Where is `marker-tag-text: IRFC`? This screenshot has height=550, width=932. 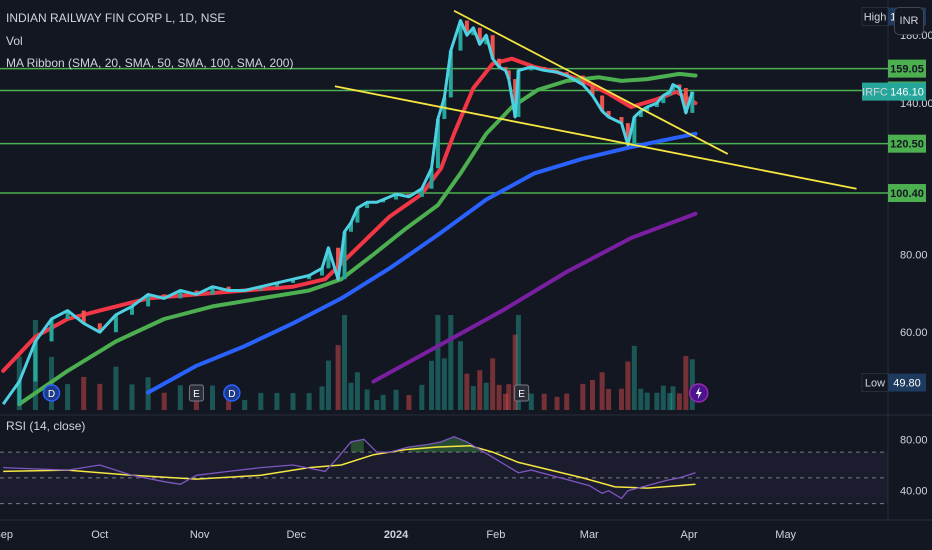 marker-tag-text: IRFC is located at coordinates (875, 93).